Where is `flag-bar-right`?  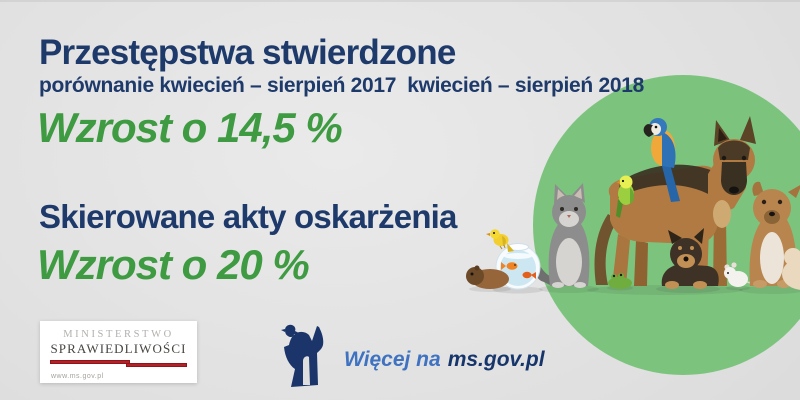
flag-bar-right is located at coordinates (156, 365).